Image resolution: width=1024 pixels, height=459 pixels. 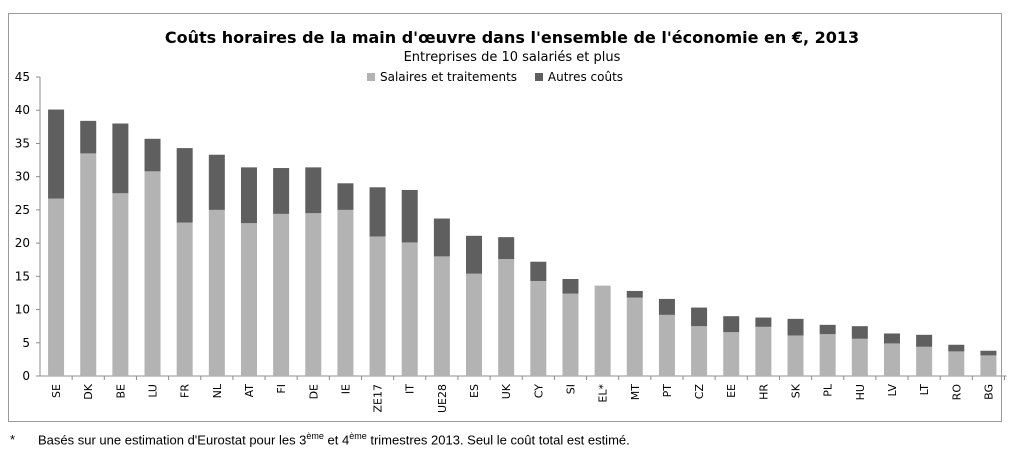 I want to click on bar-autres-couts-dk, so click(x=88, y=137).